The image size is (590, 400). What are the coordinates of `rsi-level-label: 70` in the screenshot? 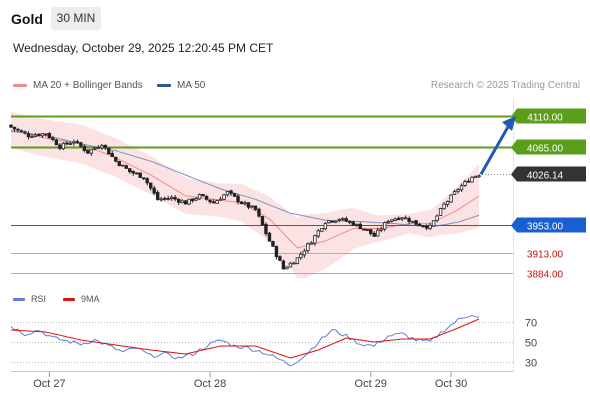 It's located at (531, 324).